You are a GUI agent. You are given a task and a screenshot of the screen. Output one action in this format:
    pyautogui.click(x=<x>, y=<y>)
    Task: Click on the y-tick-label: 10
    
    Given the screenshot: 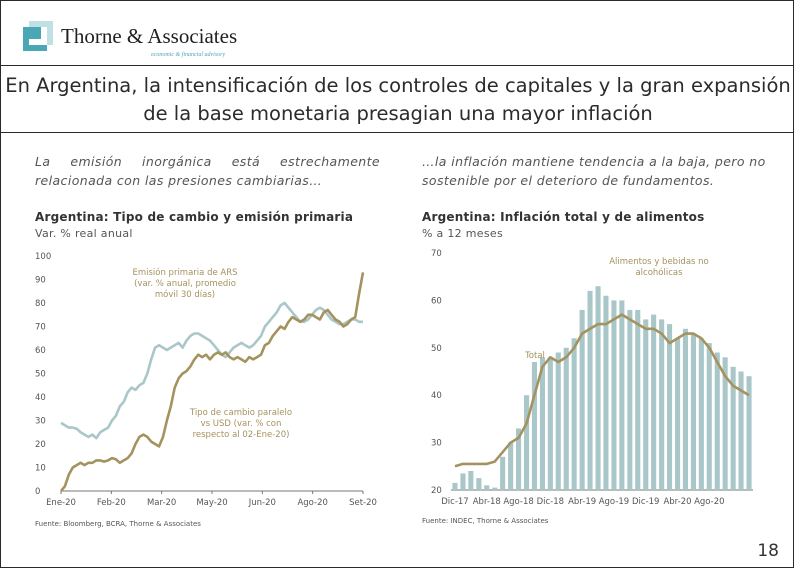 What is the action you would take?
    pyautogui.click(x=40, y=469)
    